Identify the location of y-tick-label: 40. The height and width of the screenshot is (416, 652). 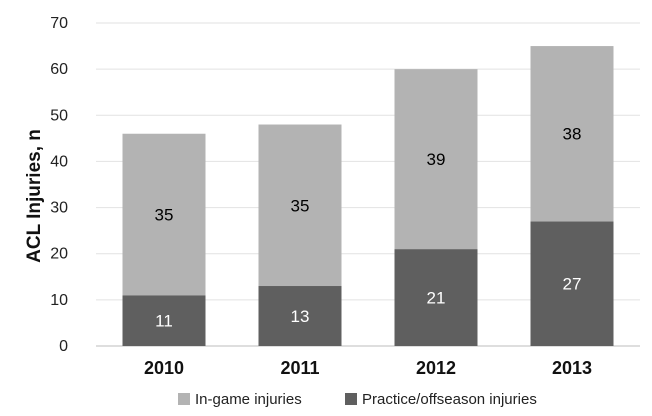
(59, 161).